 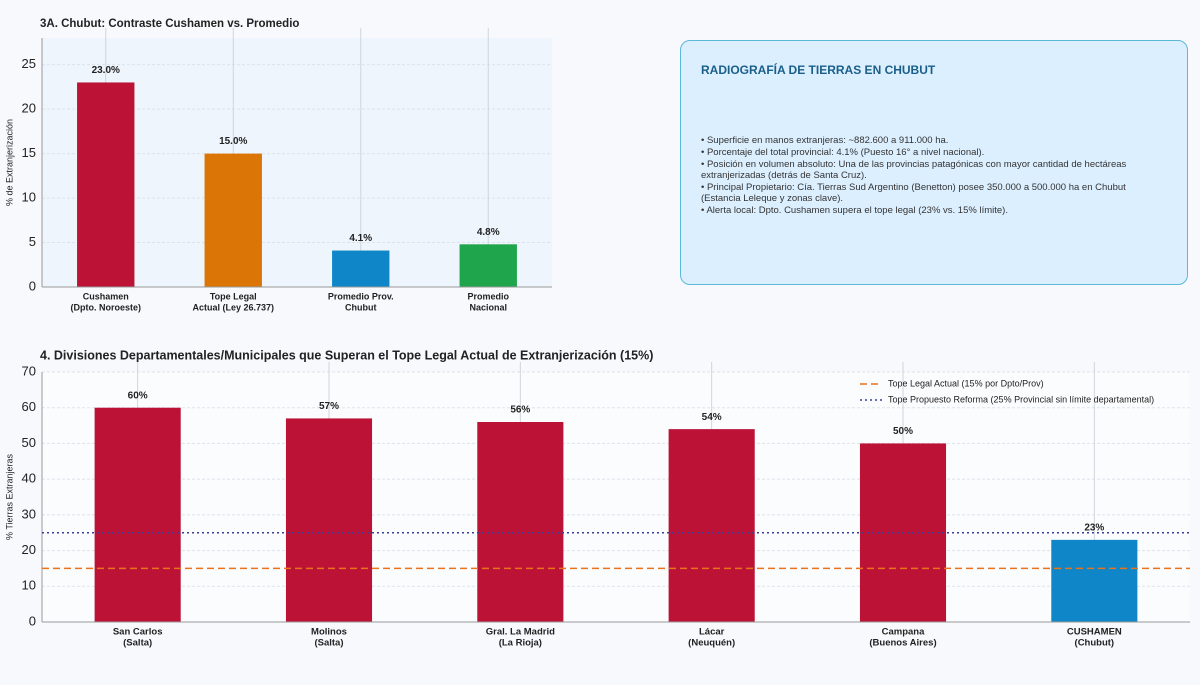 I want to click on x-tick-label: San Carlos, so click(x=138, y=632).